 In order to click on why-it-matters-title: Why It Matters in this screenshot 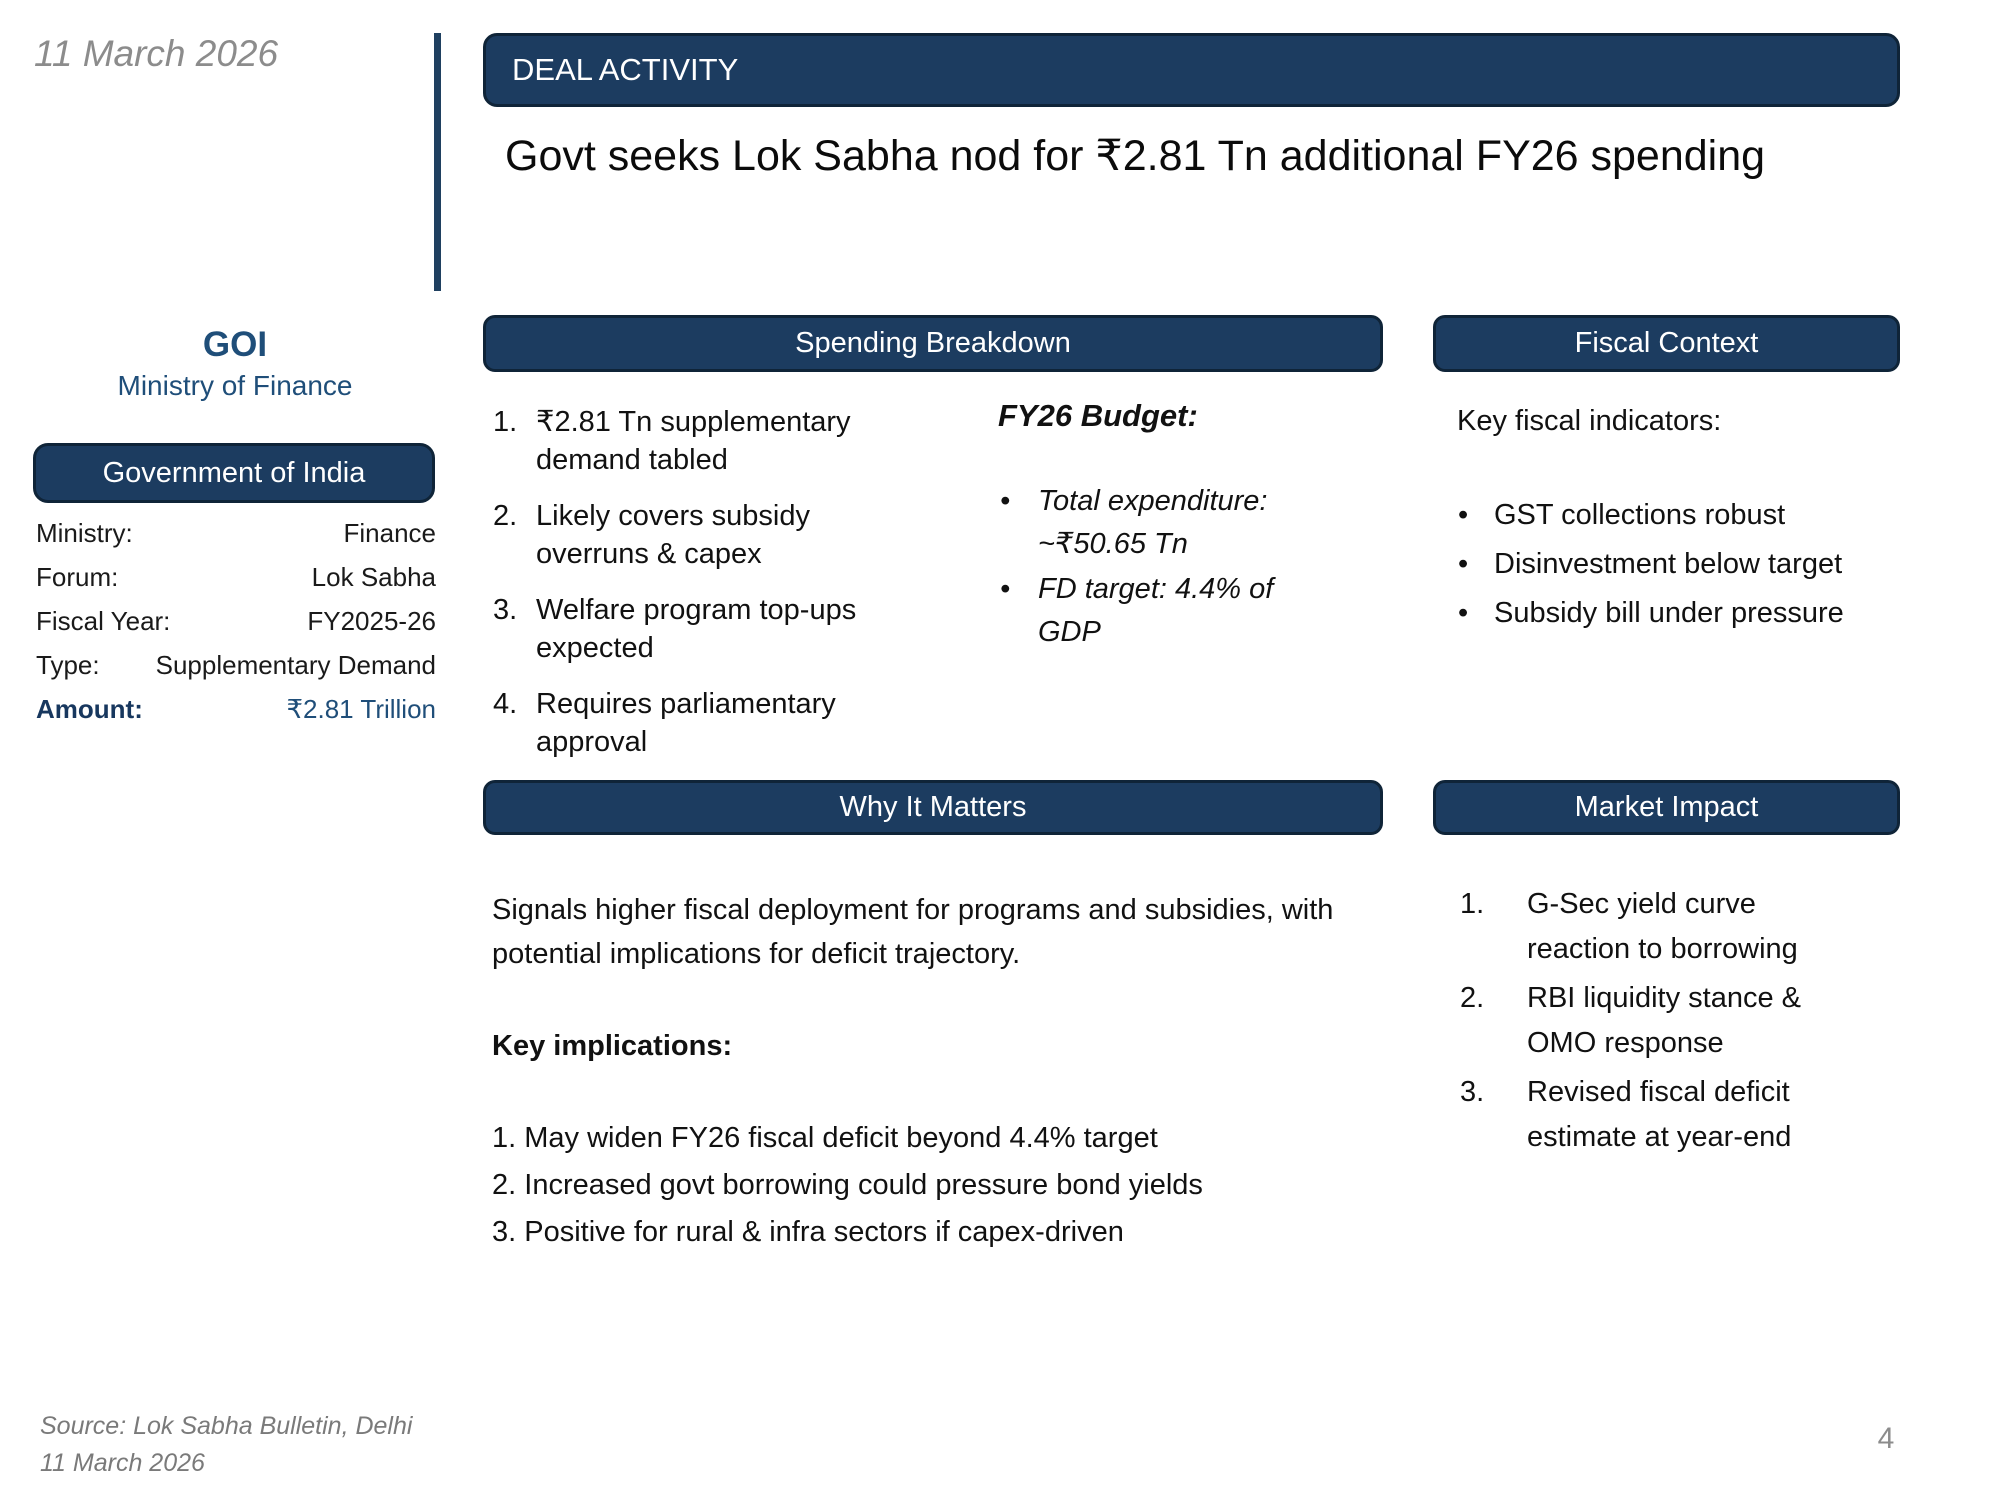, I will do `click(933, 807)`.